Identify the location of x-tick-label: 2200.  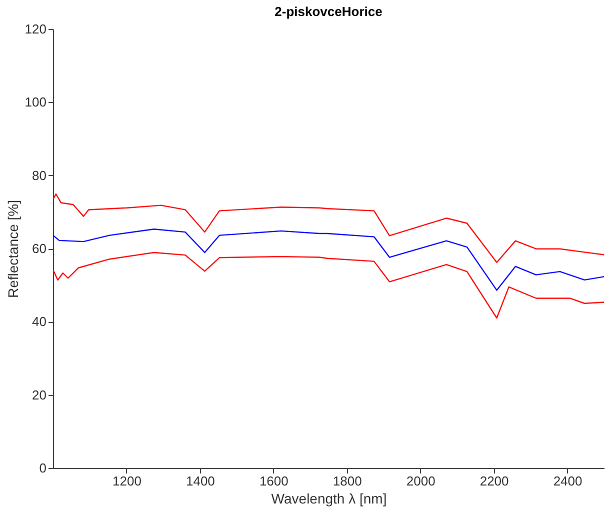
(494, 481).